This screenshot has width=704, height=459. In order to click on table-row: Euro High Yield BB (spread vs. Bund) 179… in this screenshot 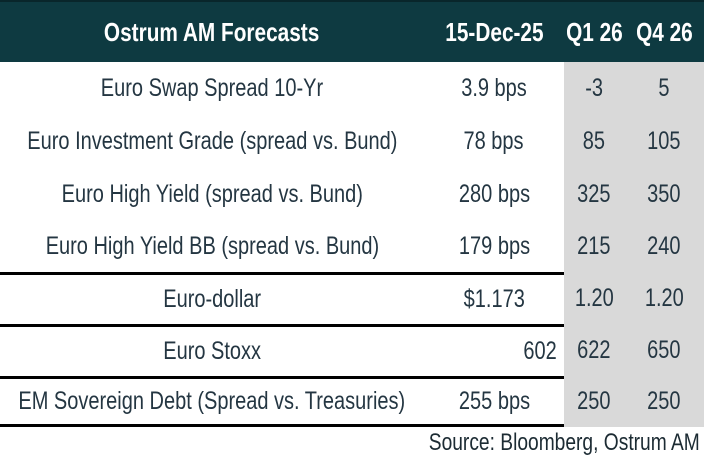, I will do `click(352, 246)`.